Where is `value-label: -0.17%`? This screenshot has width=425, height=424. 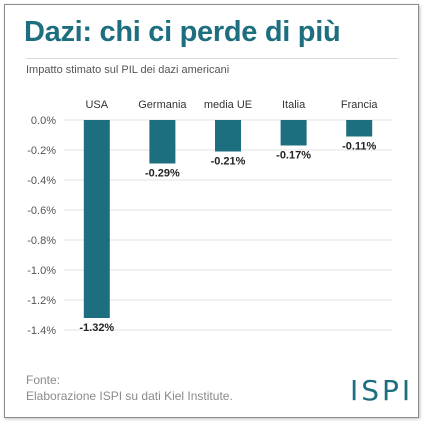
value-label: -0.17% is located at coordinates (293, 156).